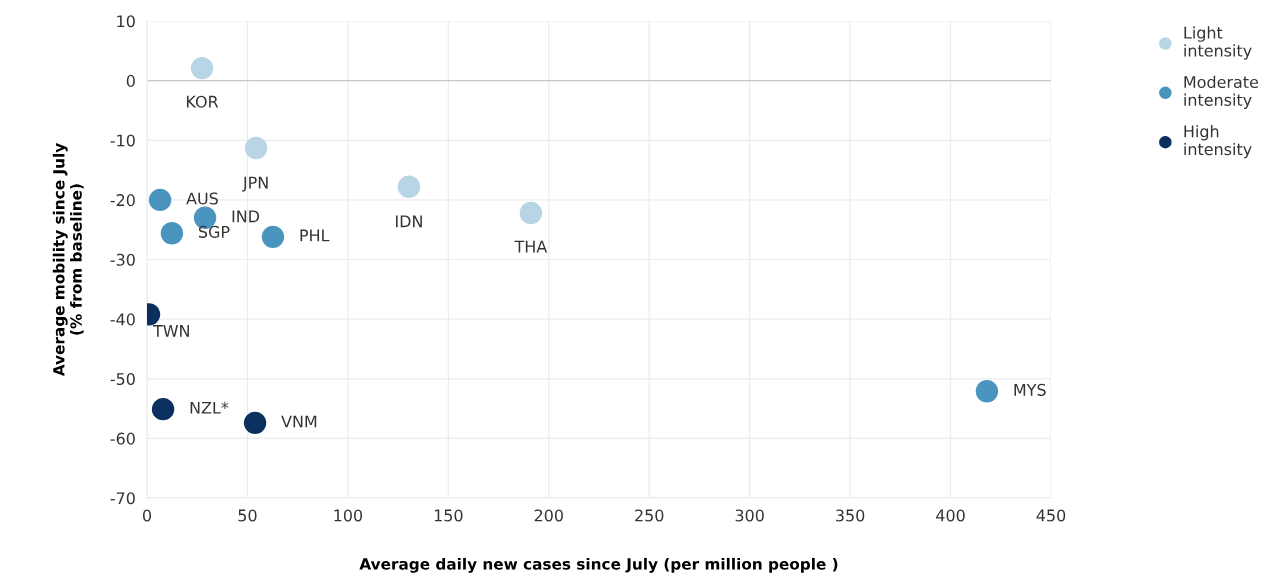  Describe the element at coordinates (122, 259) in the screenshot. I see `y-tick-label: -30` at that location.